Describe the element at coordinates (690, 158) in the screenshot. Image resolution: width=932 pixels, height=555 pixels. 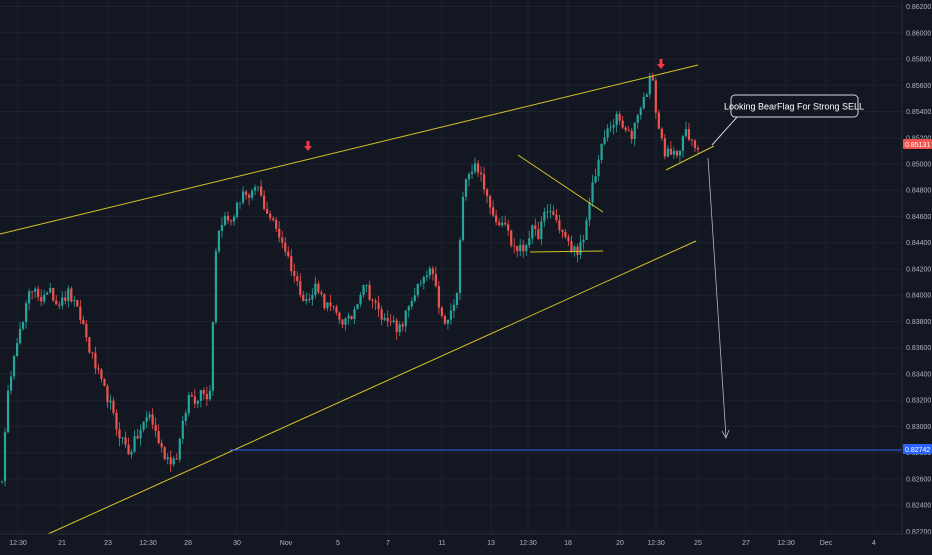
I see `flag-lower-line` at that location.